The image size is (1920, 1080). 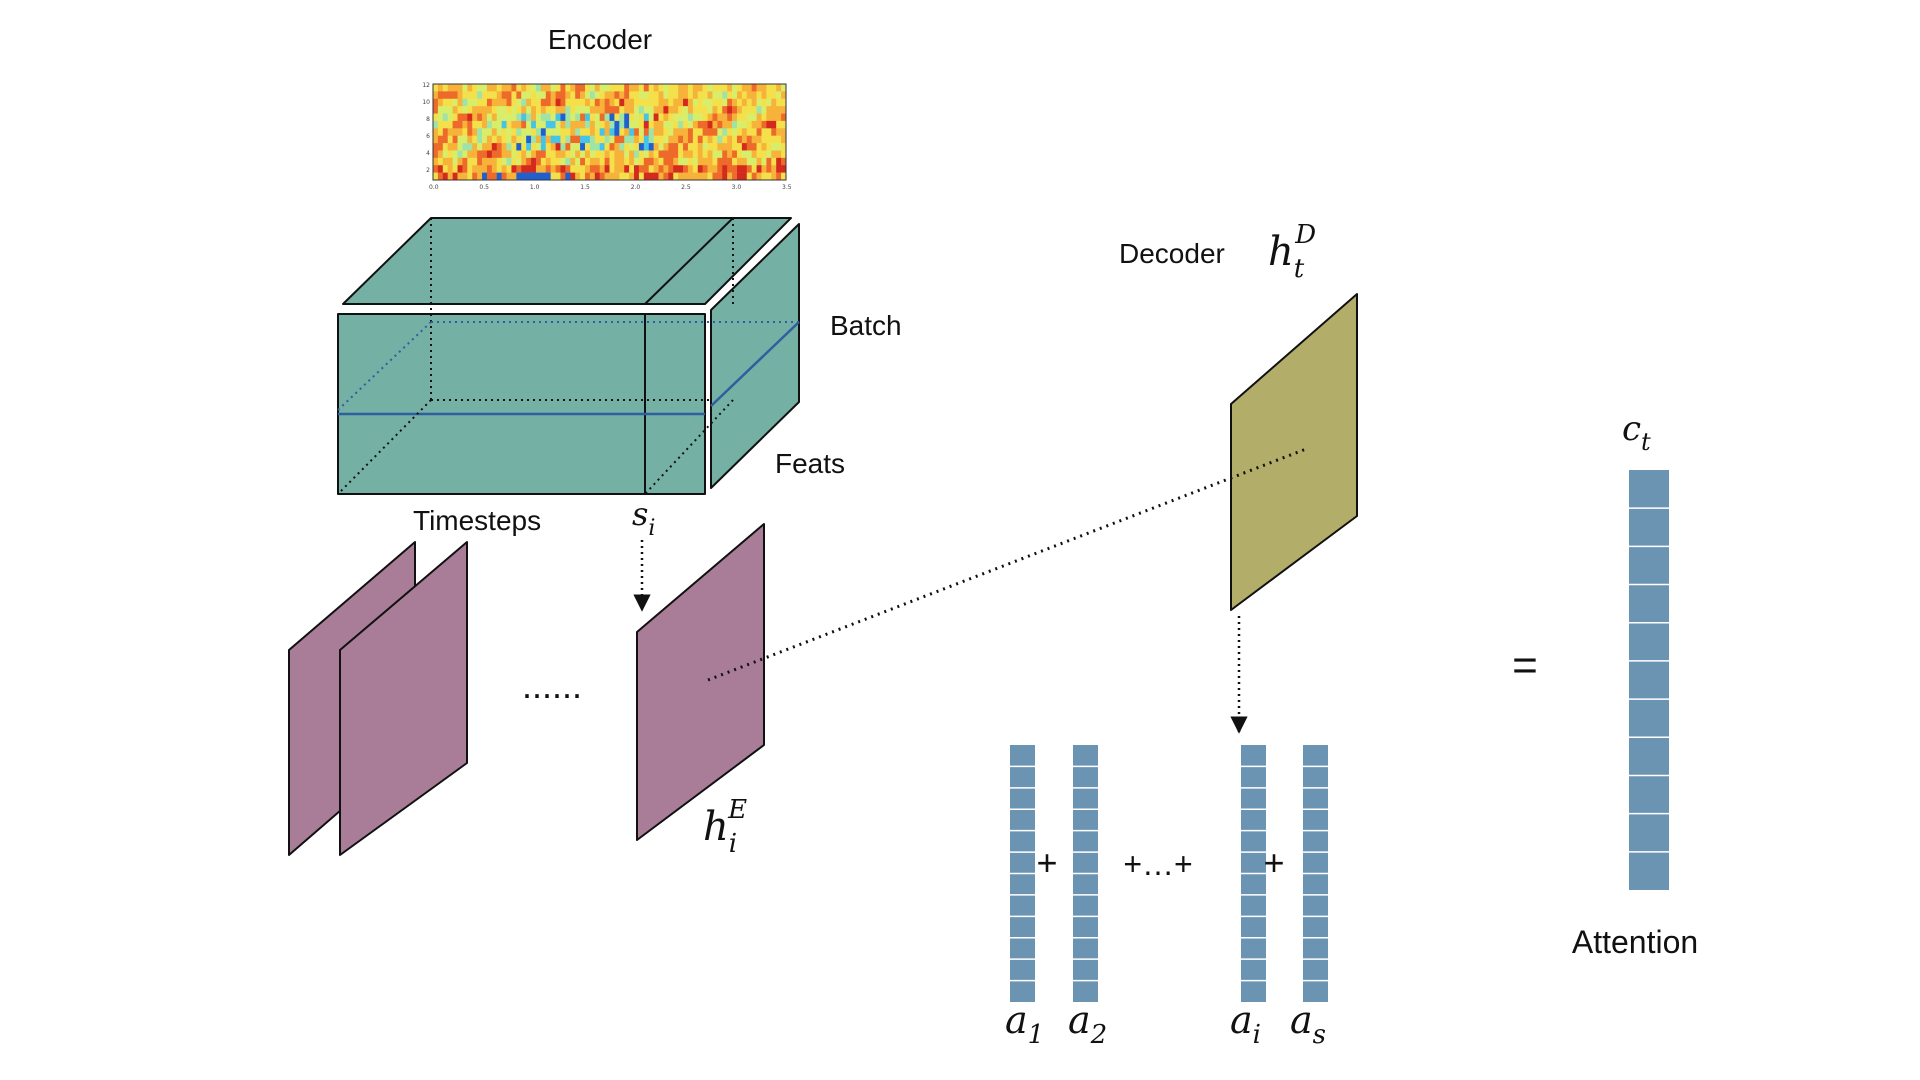 I want to click on vector-ai, so click(x=1253, y=873).